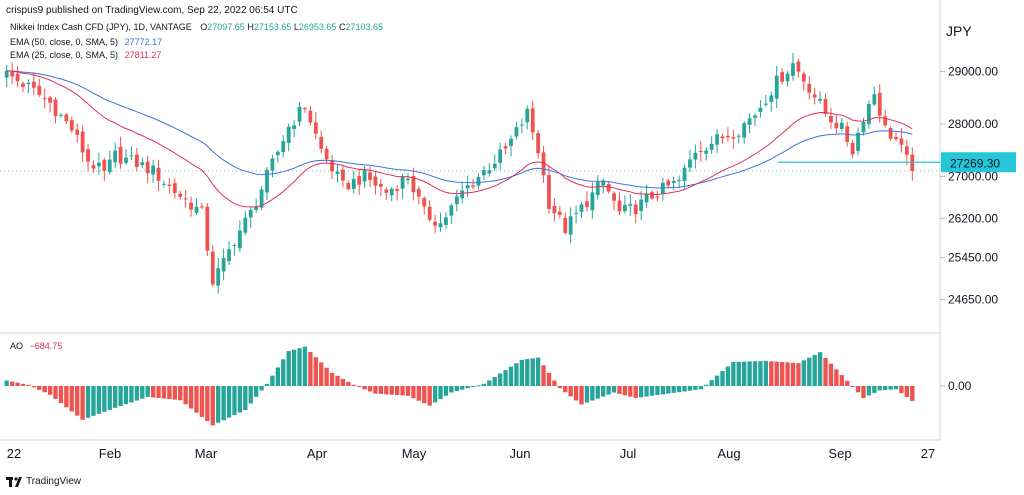 This screenshot has width=1024, height=495. I want to click on price-axis-label: 28000.00, so click(973, 124).